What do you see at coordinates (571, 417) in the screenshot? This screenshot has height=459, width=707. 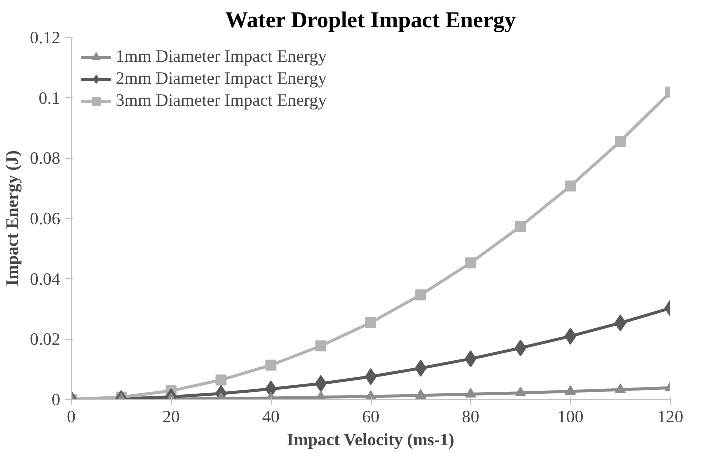 I see `x-tick-label: 100` at bounding box center [571, 417].